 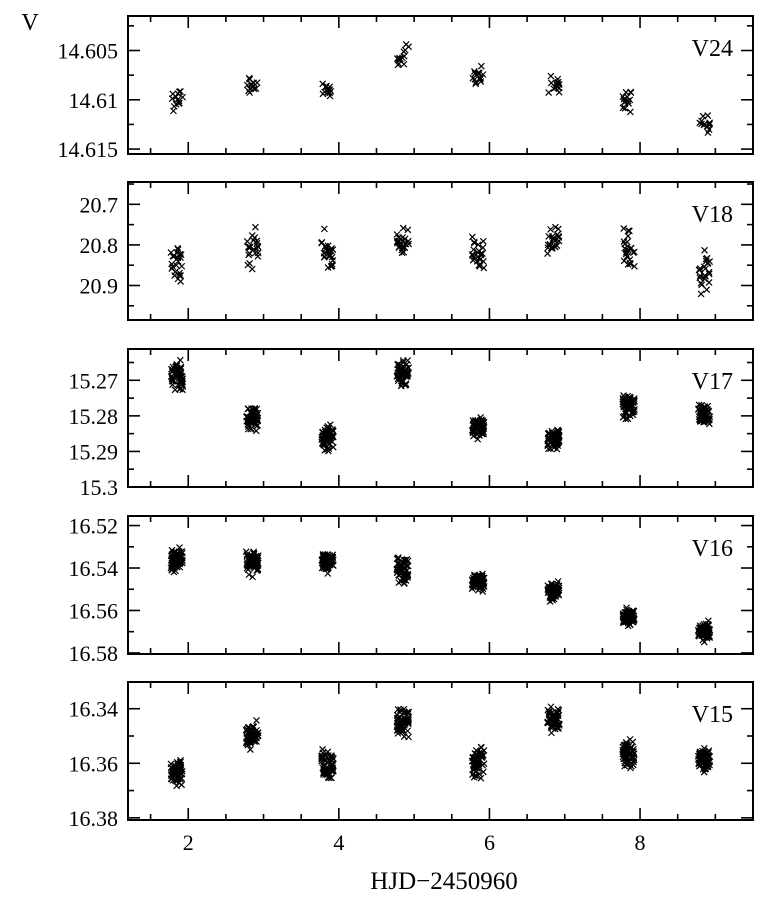 I want to click on y-tick-label: 16.36, so click(x=94, y=763).